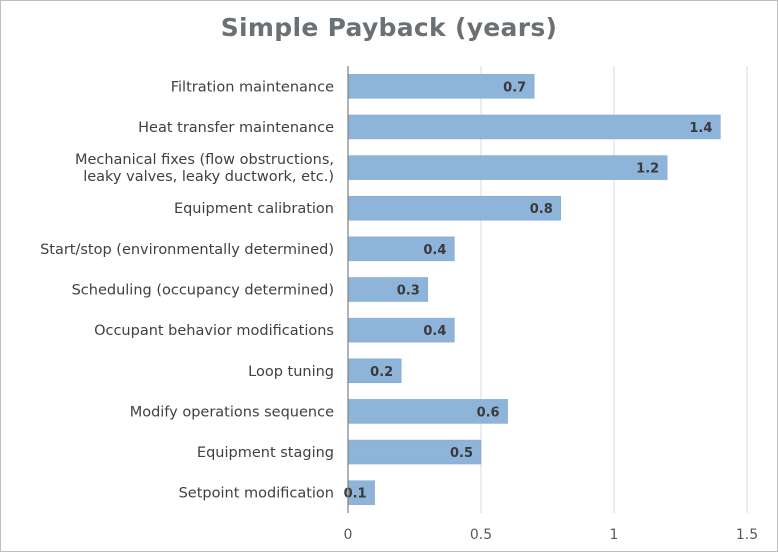 The width and height of the screenshot is (778, 552). Describe the element at coordinates (265, 453) in the screenshot. I see `category-label-9: Equipment staging` at that location.